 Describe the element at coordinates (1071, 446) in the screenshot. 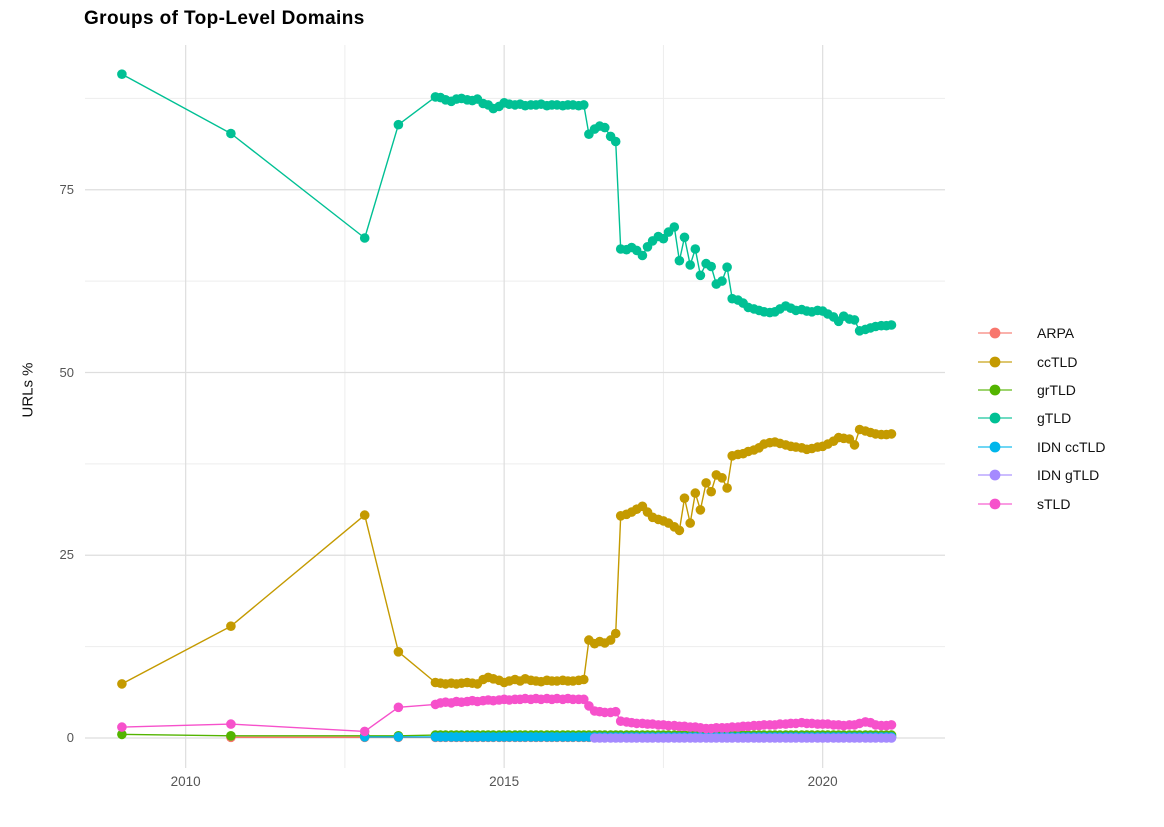

I see `legend-label: IDN ccTLD` at that location.